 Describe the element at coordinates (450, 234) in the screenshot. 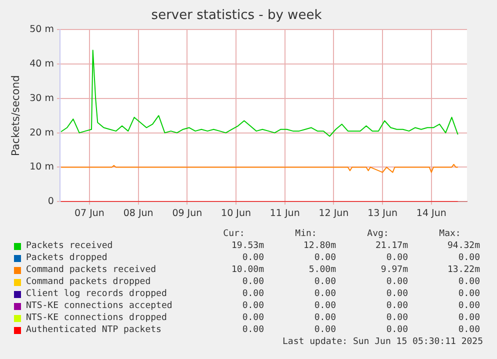

I see `text: Max:` at that location.